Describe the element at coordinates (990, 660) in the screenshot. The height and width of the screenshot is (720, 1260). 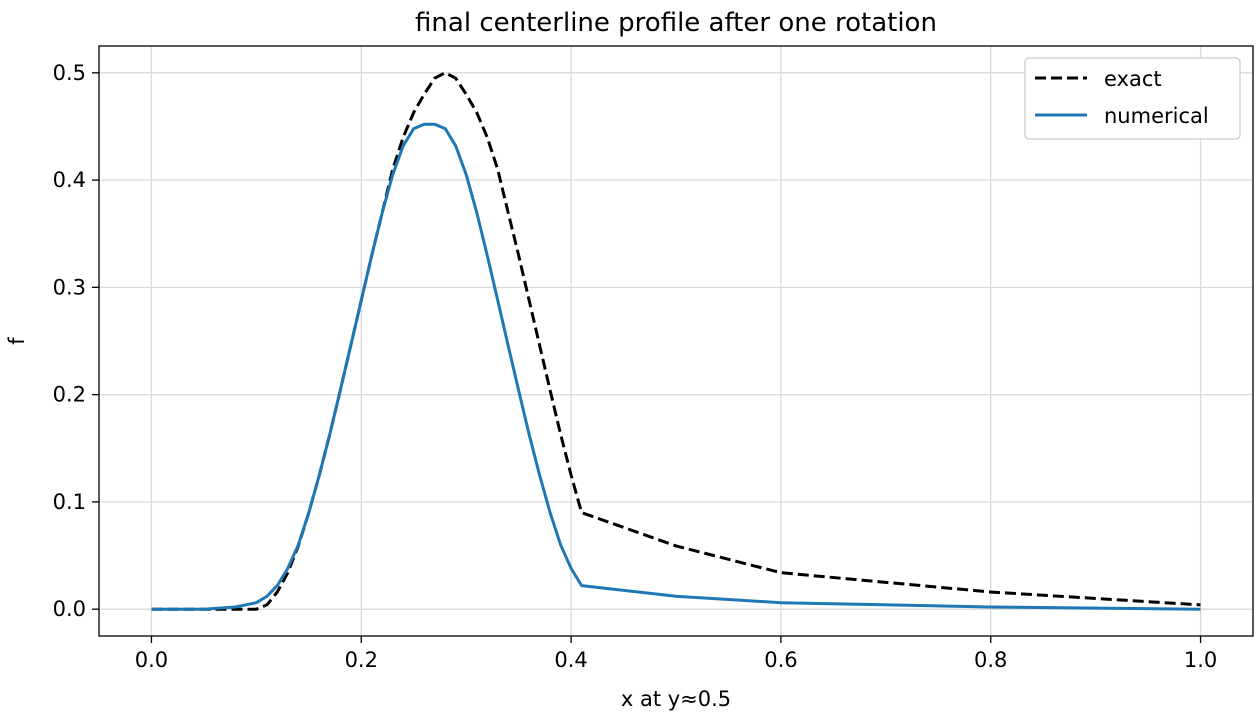
I see `x-tick-label: 0.8` at that location.